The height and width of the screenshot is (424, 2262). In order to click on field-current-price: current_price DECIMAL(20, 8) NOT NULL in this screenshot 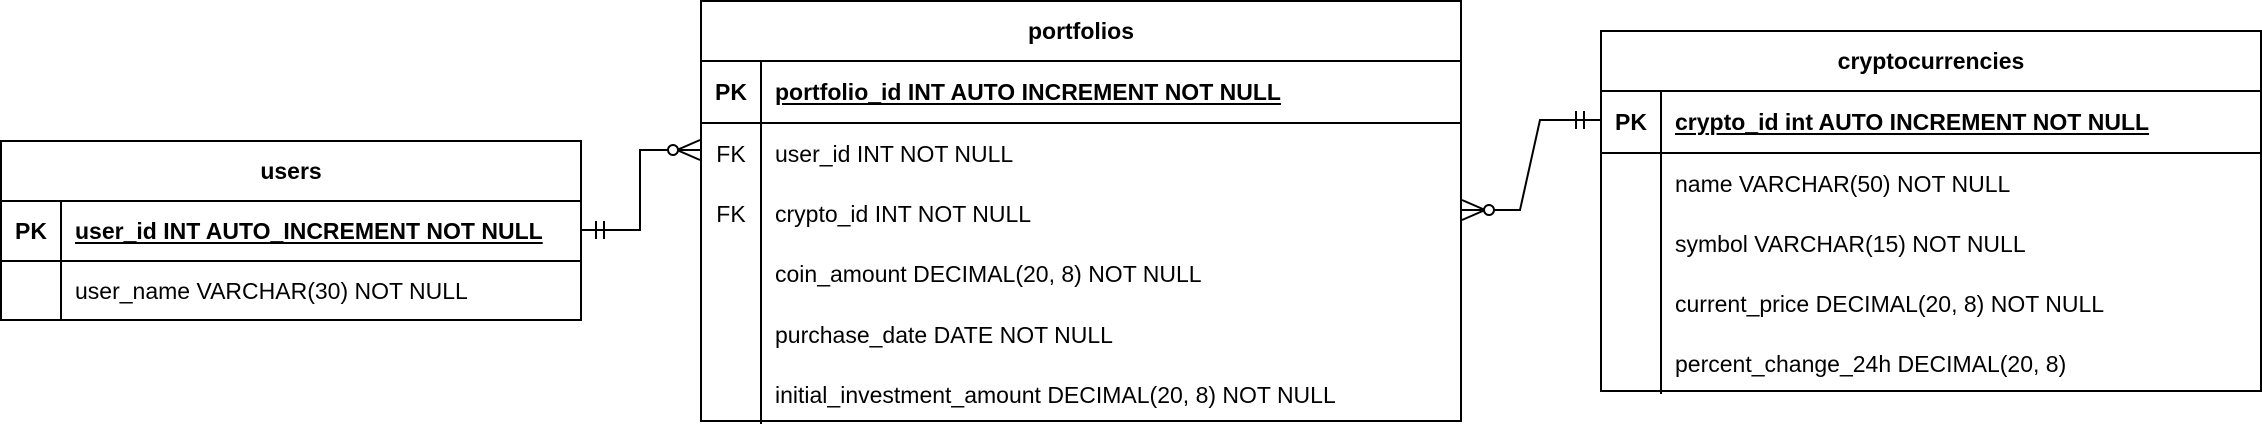, I will do `click(1890, 303)`.